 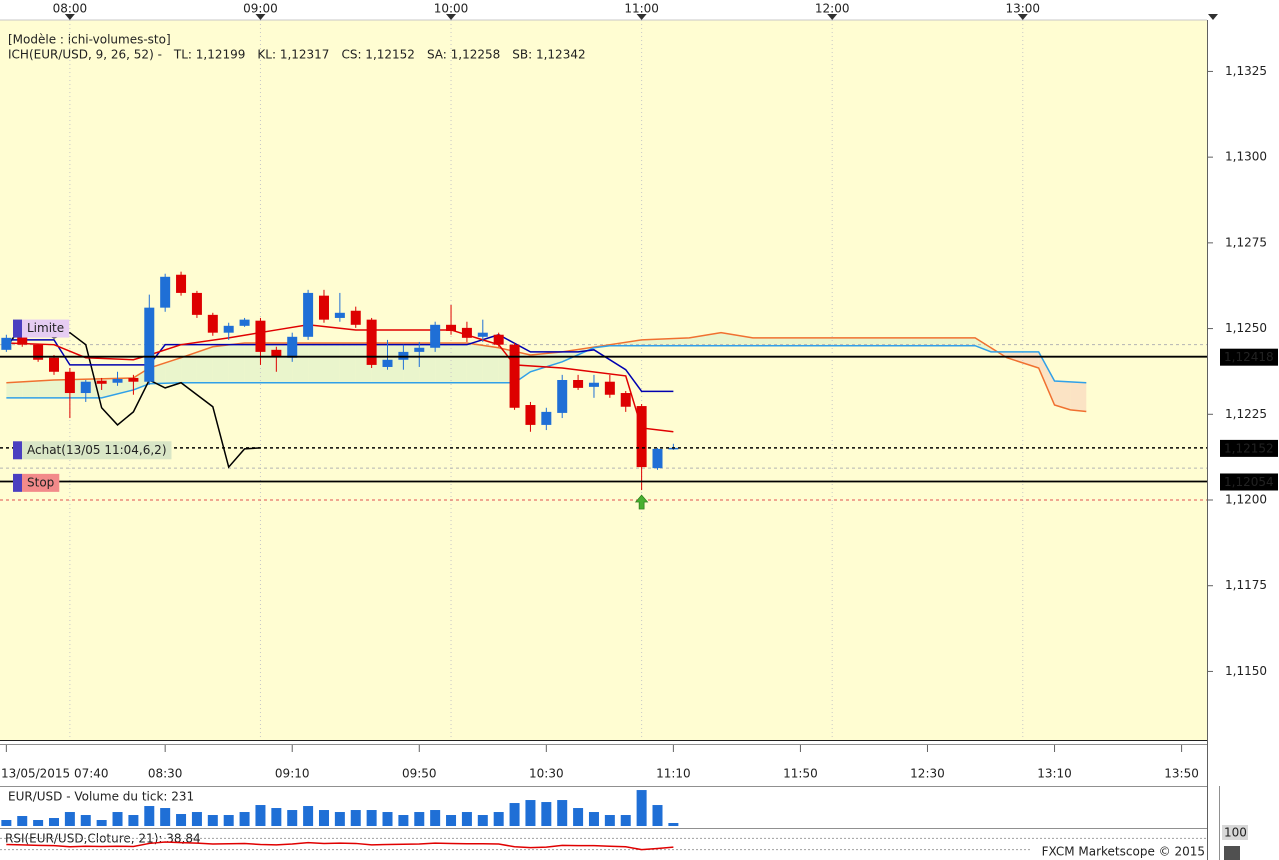 I want to click on price-level-label: 1,12054, so click(x=1249, y=482).